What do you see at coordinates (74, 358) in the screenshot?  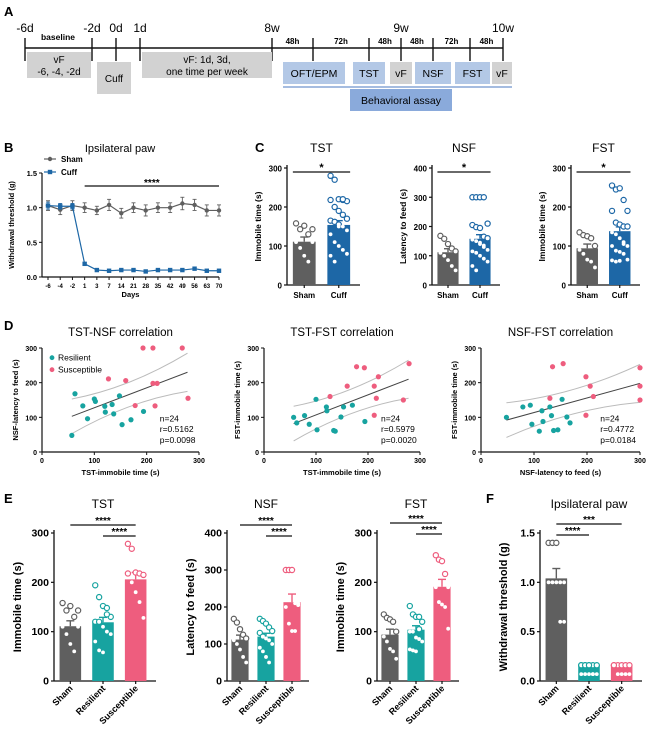 I see `legend-label: Resilient` at bounding box center [74, 358].